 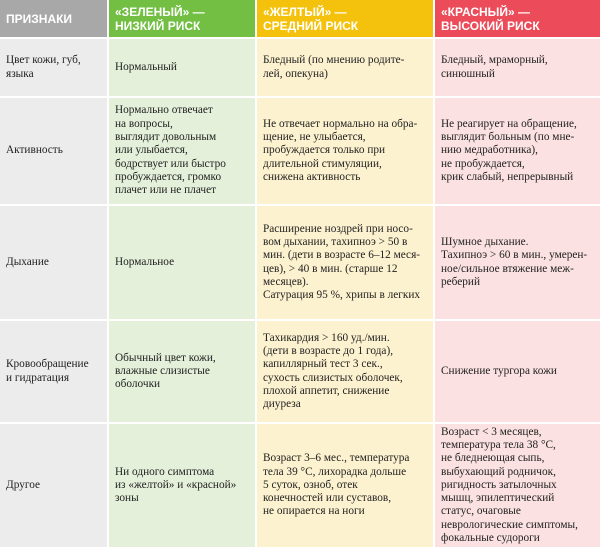 What do you see at coordinates (483, 163) in the screenshot?
I see `text-line: не пробуждается,` at bounding box center [483, 163].